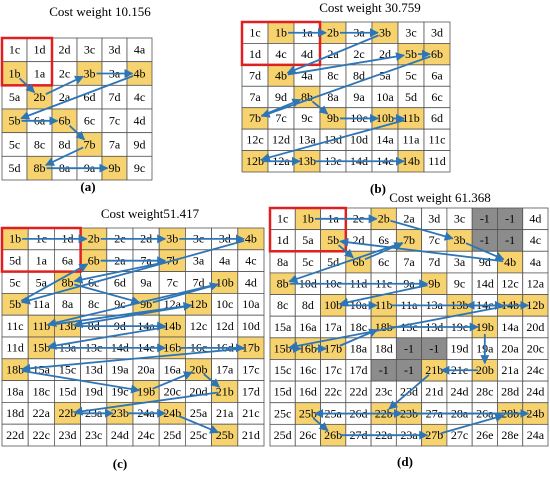 The width and height of the screenshot is (550, 481). What do you see at coordinates (307, 262) in the screenshot?
I see `cell-label: 5c` at bounding box center [307, 262].